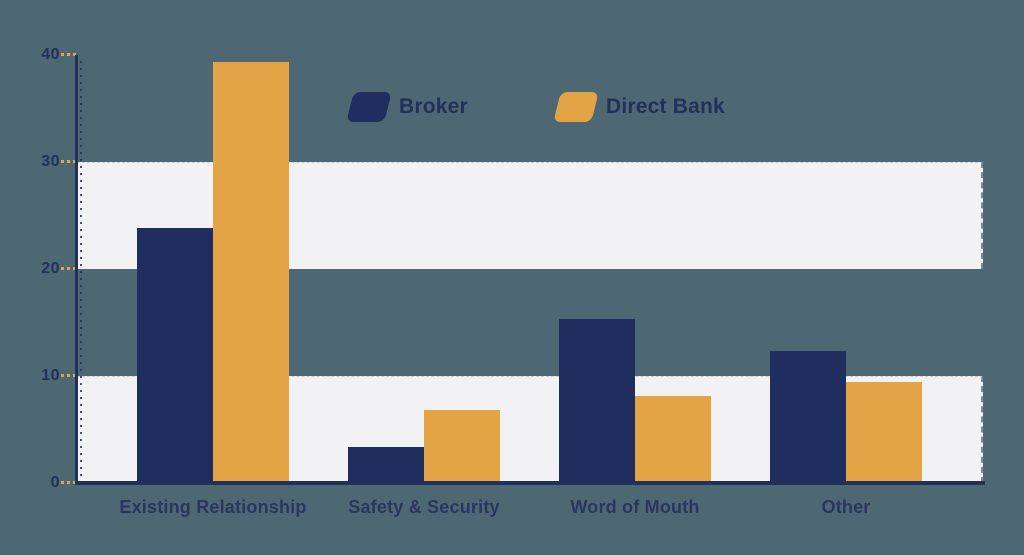 The height and width of the screenshot is (555, 1024). What do you see at coordinates (665, 106) in the screenshot?
I see `legend-label: Direct Bank` at bounding box center [665, 106].